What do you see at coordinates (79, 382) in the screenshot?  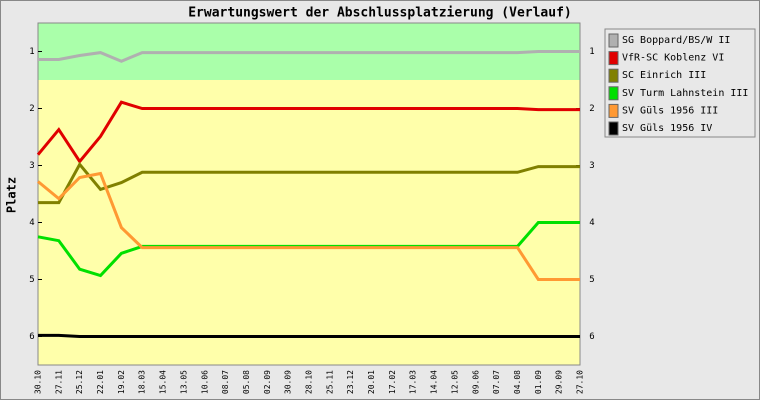 I see `x-tick-label: 25.12` at bounding box center [79, 382].